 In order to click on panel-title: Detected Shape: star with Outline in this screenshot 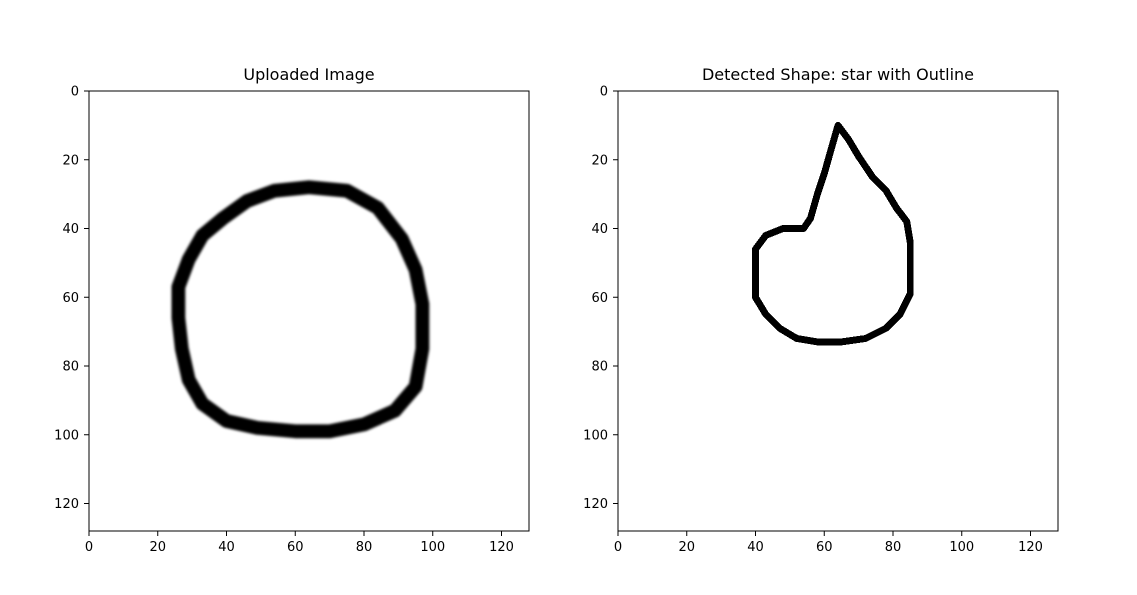, I will do `click(838, 74)`.